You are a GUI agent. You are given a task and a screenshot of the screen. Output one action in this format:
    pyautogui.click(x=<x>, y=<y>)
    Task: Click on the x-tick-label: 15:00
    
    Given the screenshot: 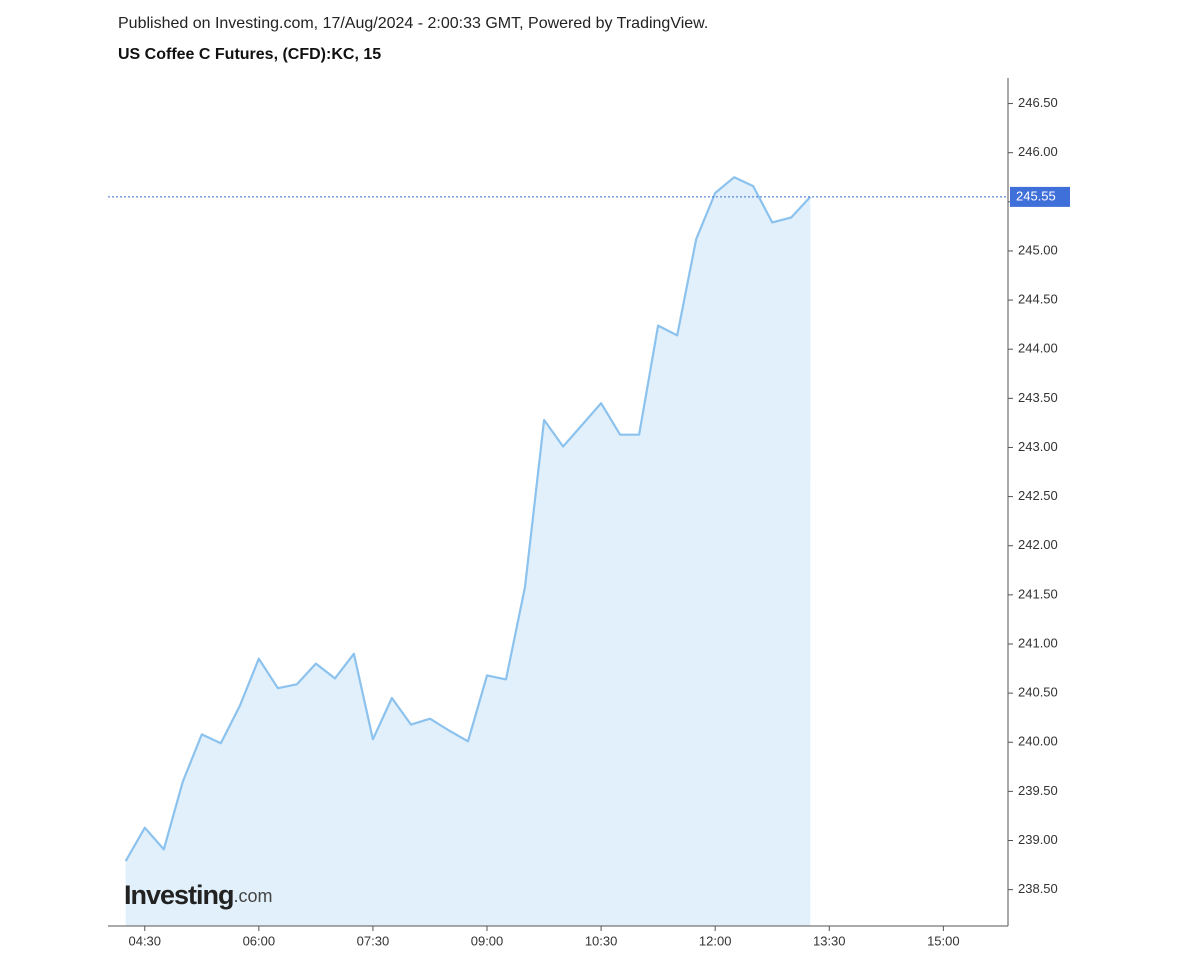 What is the action you would take?
    pyautogui.click(x=943, y=940)
    